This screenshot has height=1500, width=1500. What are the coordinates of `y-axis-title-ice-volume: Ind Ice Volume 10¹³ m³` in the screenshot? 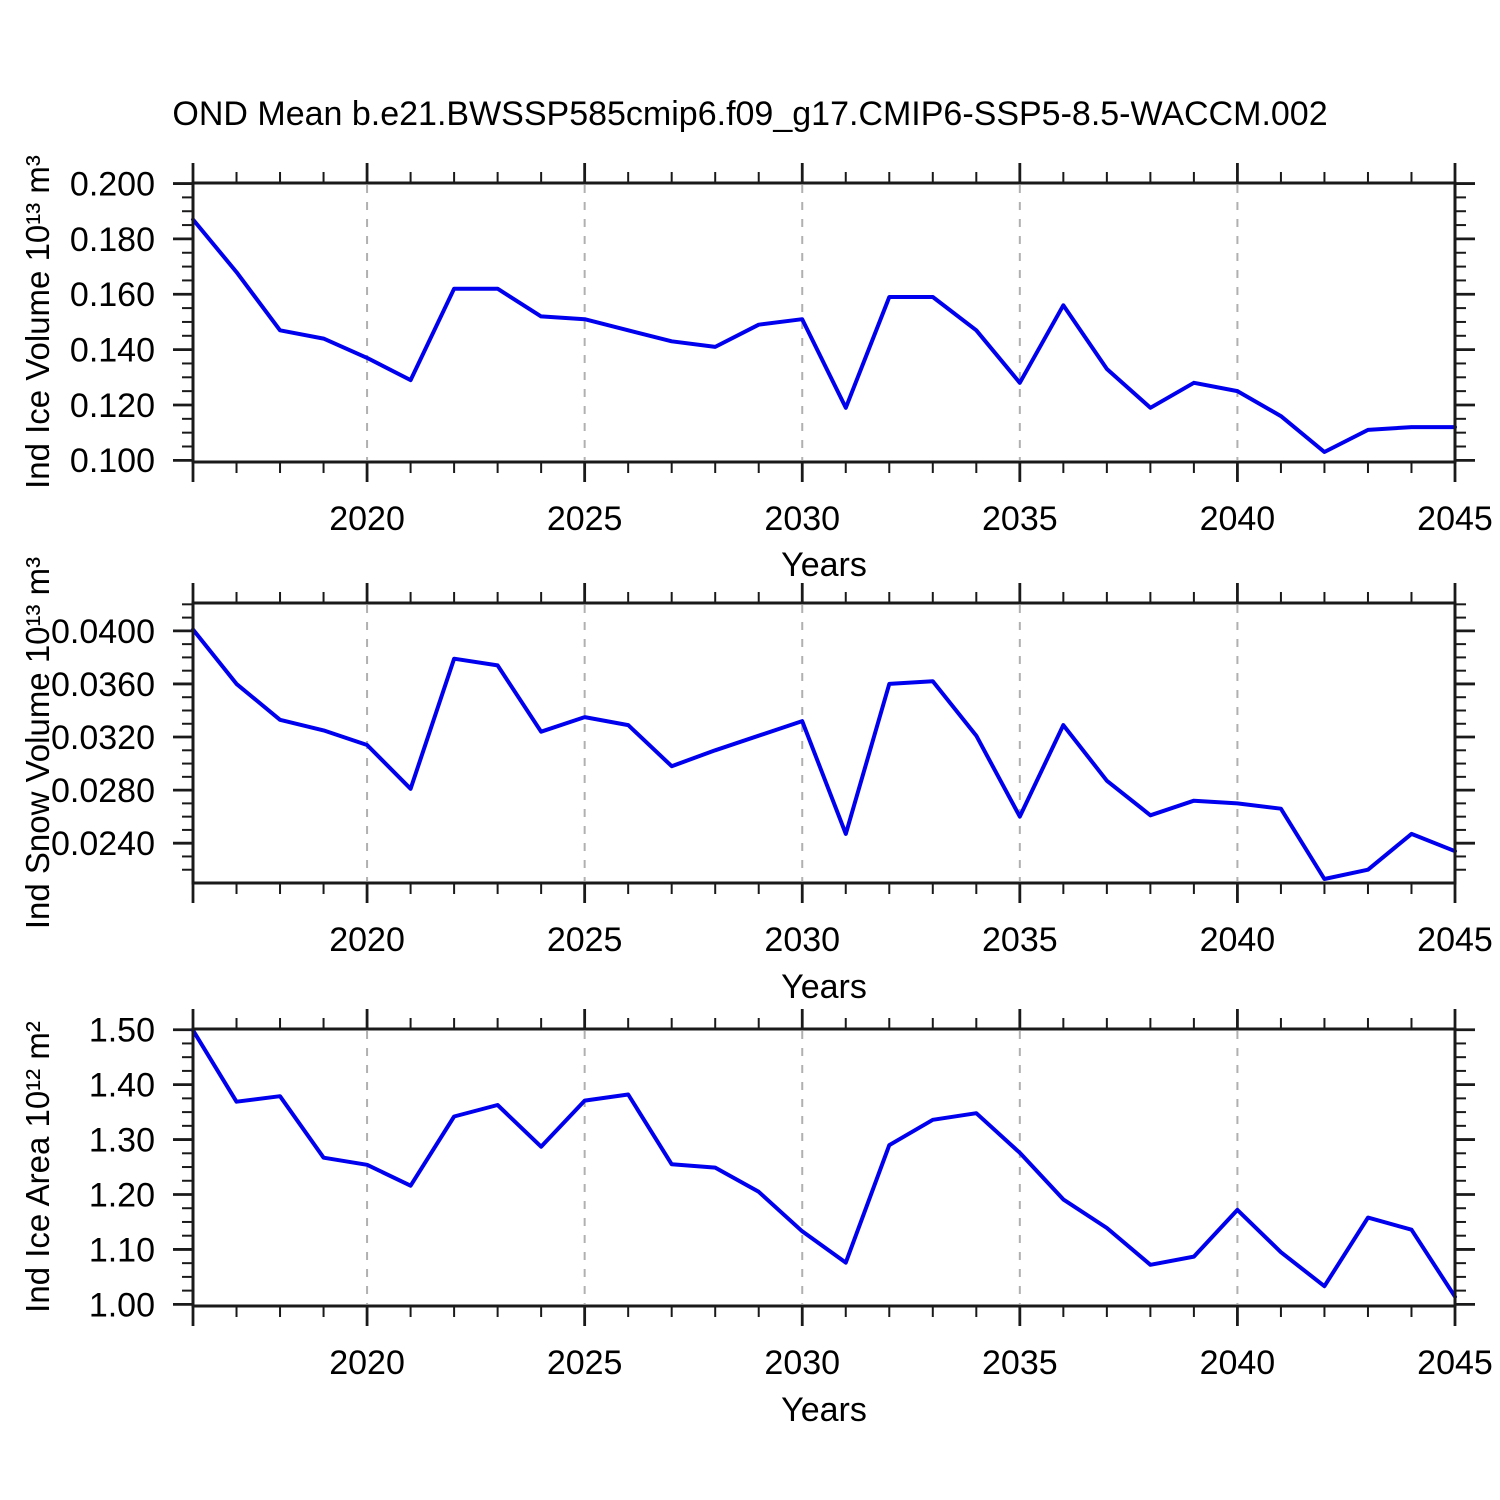 It's located at (37, 322).